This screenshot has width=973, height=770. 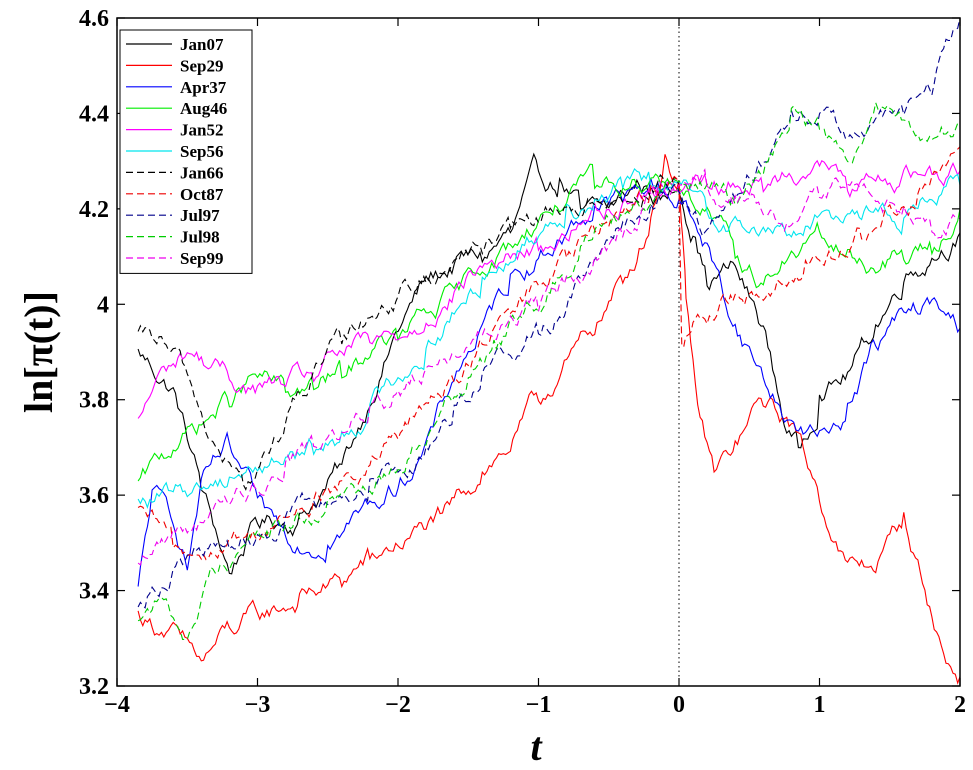 I want to click on x-tick-label: −2, so click(x=398, y=705).